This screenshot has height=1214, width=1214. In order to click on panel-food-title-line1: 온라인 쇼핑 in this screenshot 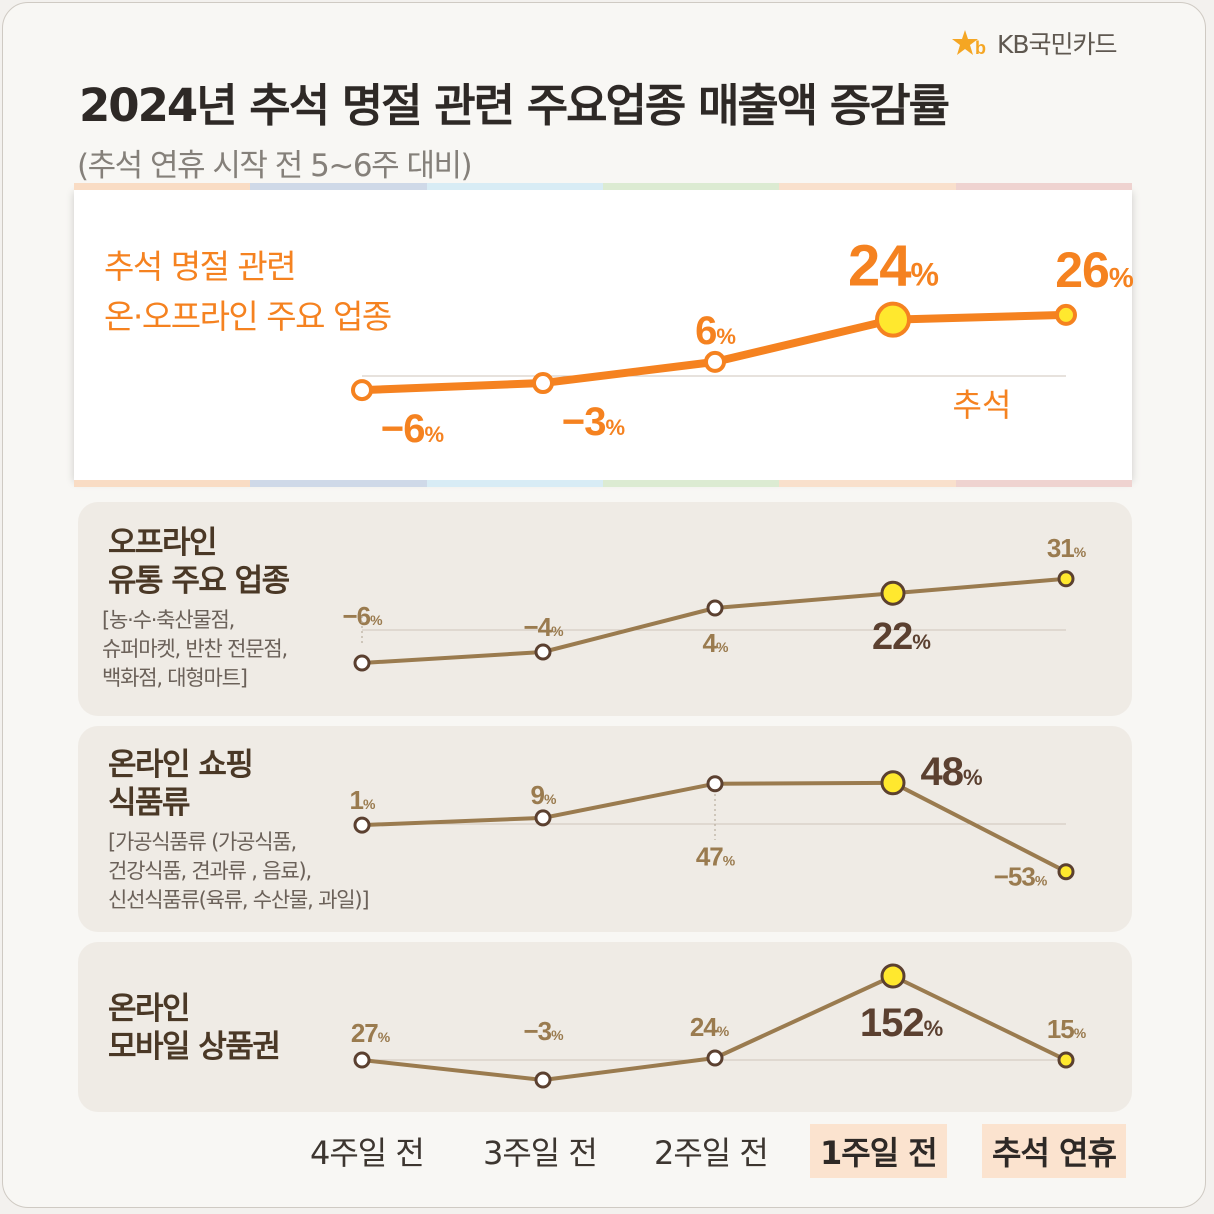, I will do `click(181, 765)`.